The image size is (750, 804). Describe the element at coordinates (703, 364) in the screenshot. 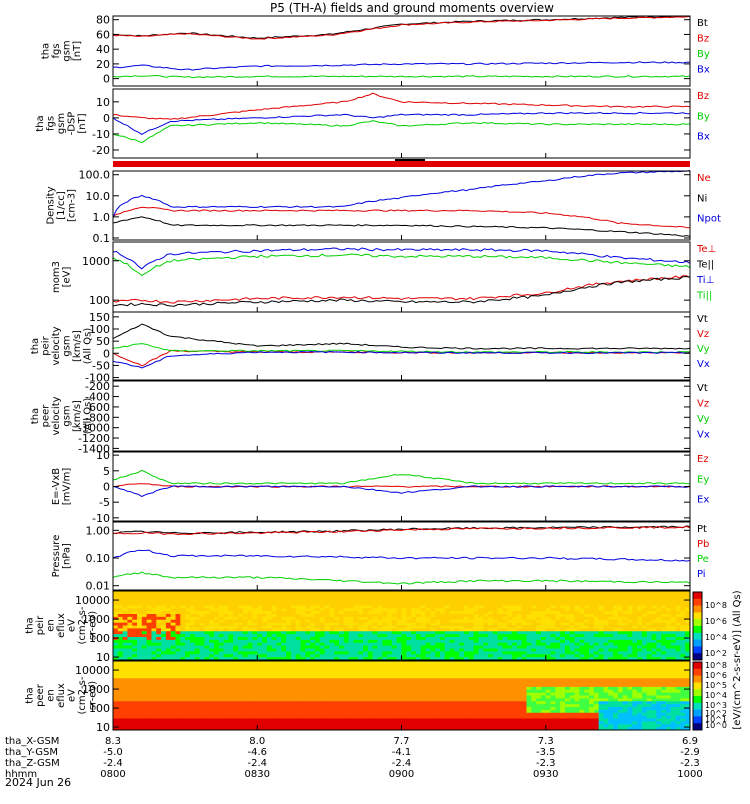

I see `legend-Vx: Vx` at that location.